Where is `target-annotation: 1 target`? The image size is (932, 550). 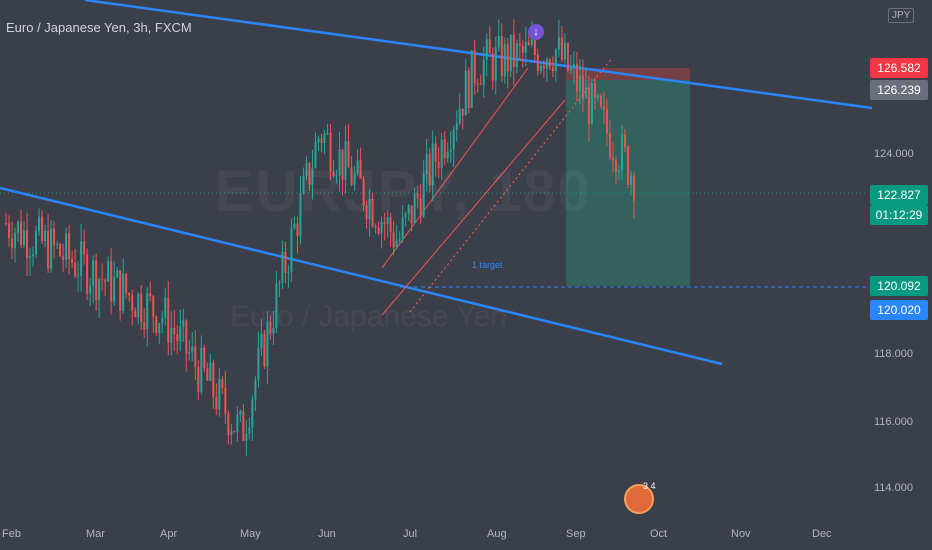
target-annotation: 1 target is located at coordinates (487, 265).